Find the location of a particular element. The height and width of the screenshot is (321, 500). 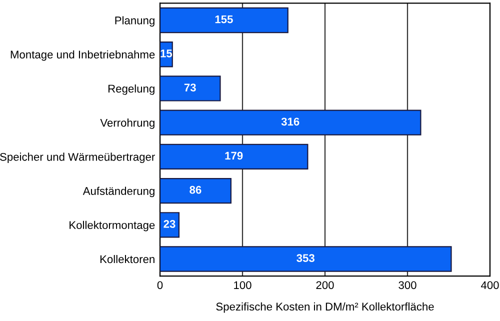

data-label: 86 is located at coordinates (196, 190).